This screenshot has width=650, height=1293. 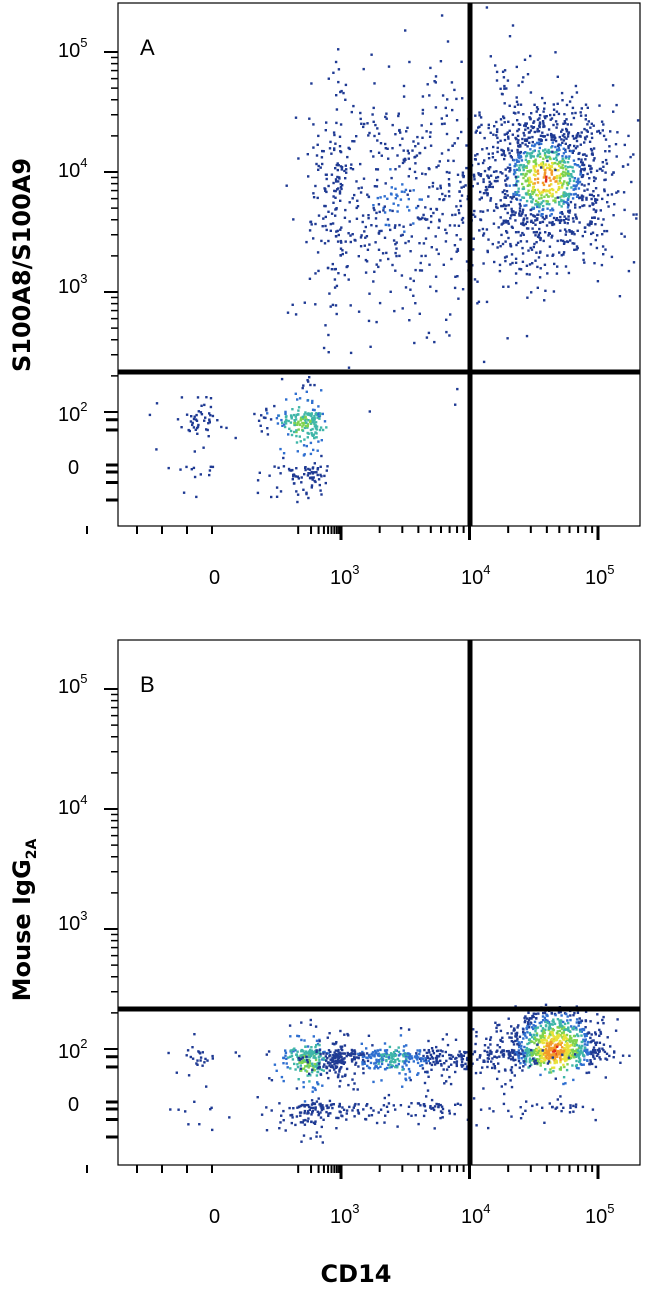 What do you see at coordinates (475, 575) in the screenshot?
I see `panel-a-xtick-1e4: 10⁴` at bounding box center [475, 575].